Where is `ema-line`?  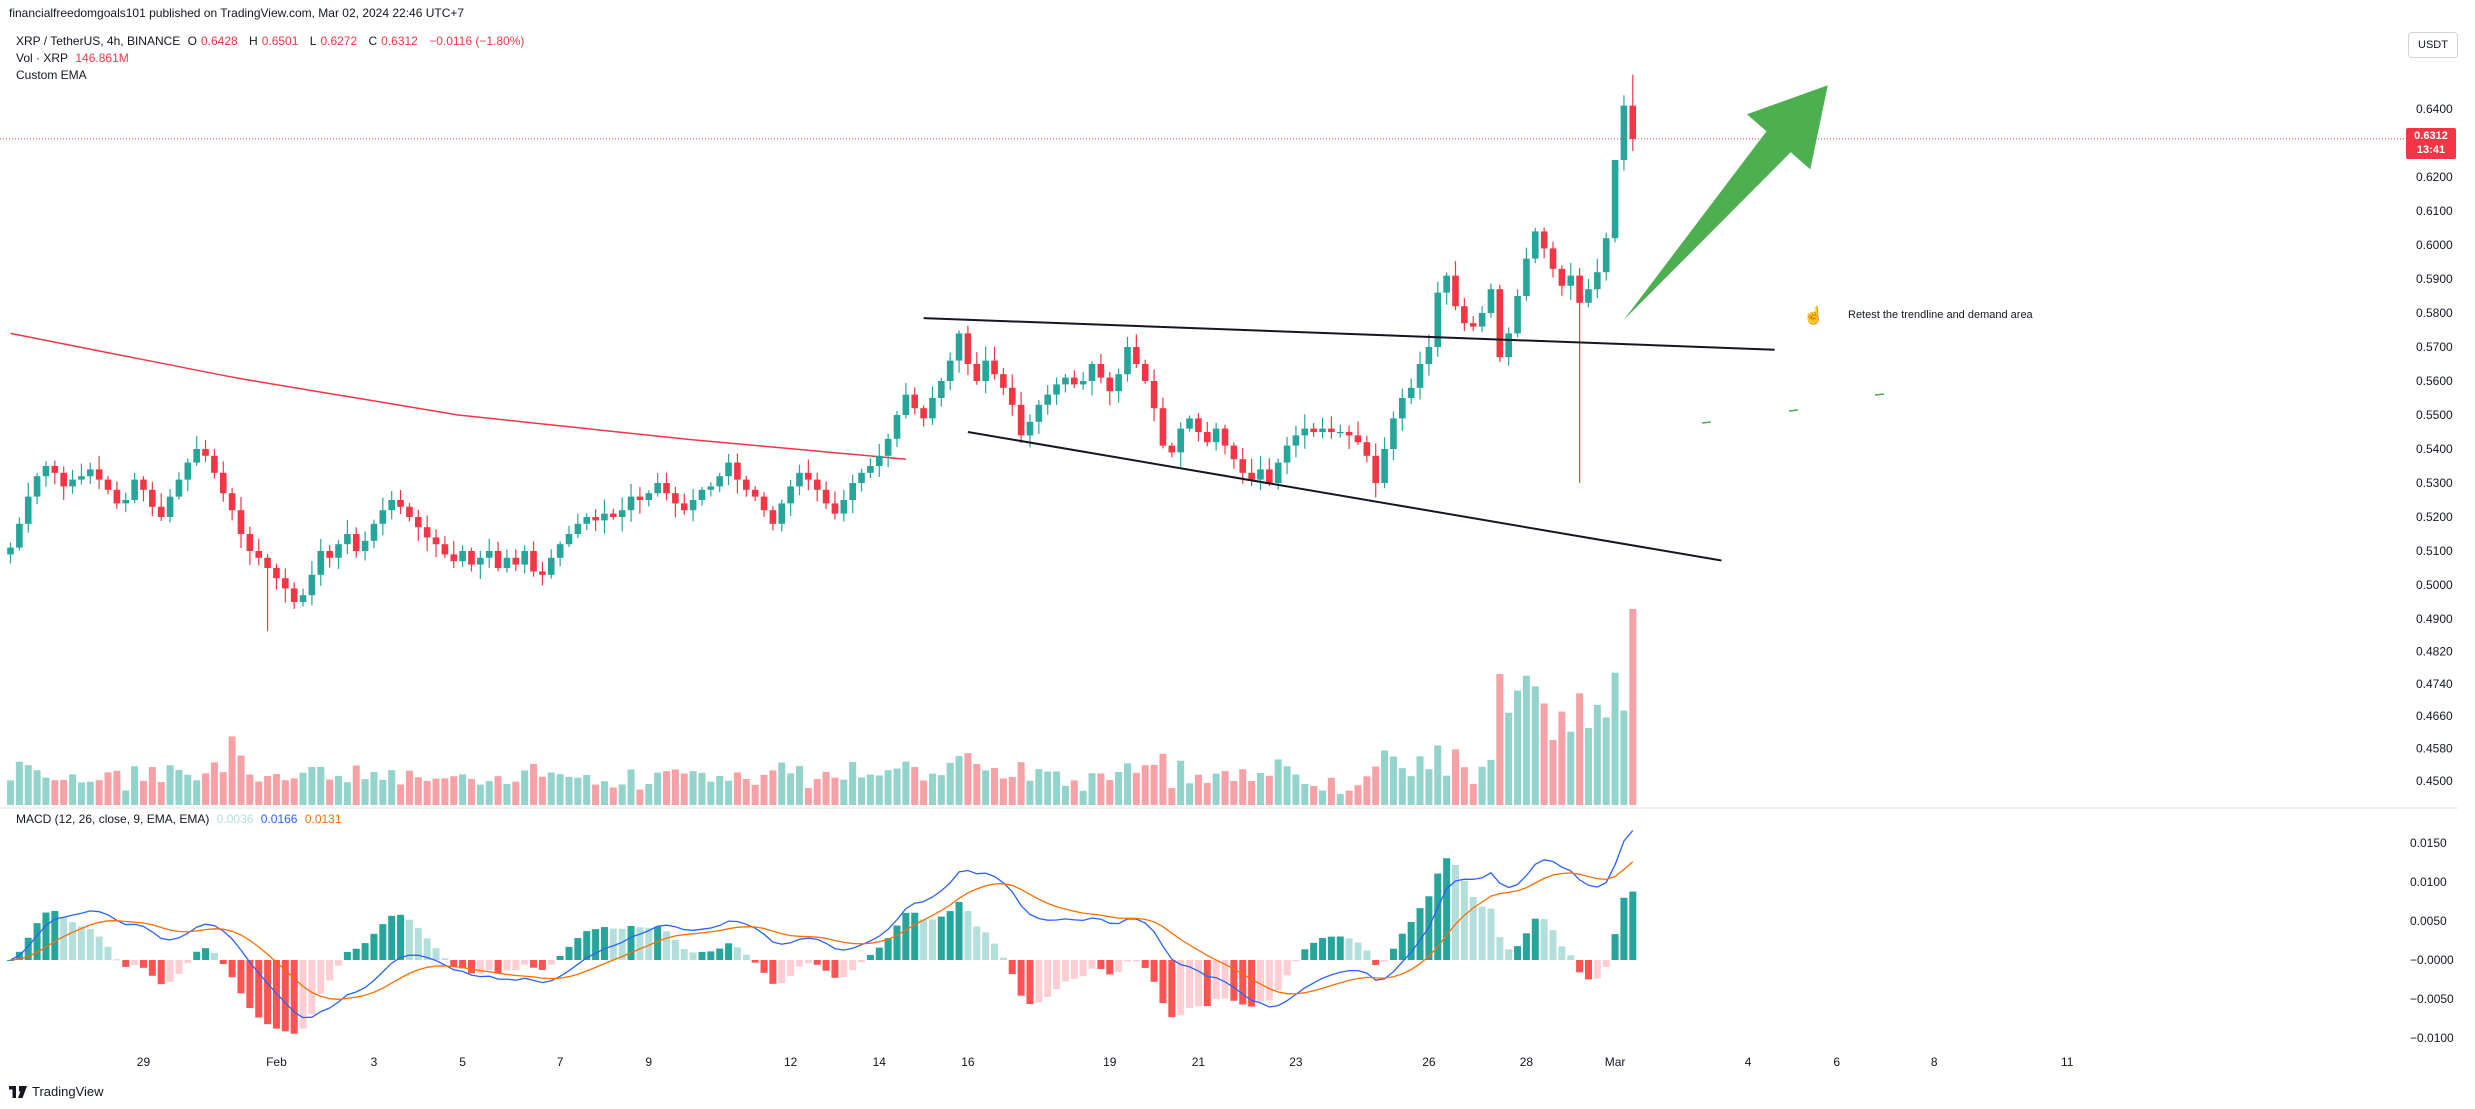 ema-line is located at coordinates (458, 396).